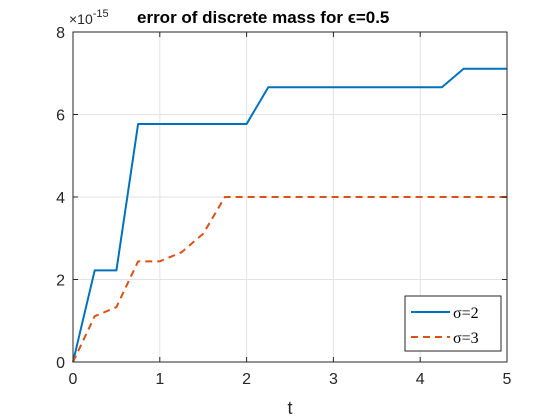  I want to click on y-exponent-label: ×10⁻¹⁵, so click(89, 17).